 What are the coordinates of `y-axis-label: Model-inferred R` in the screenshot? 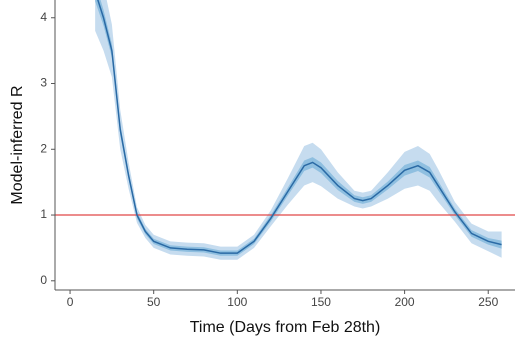 It's located at (17, 144).